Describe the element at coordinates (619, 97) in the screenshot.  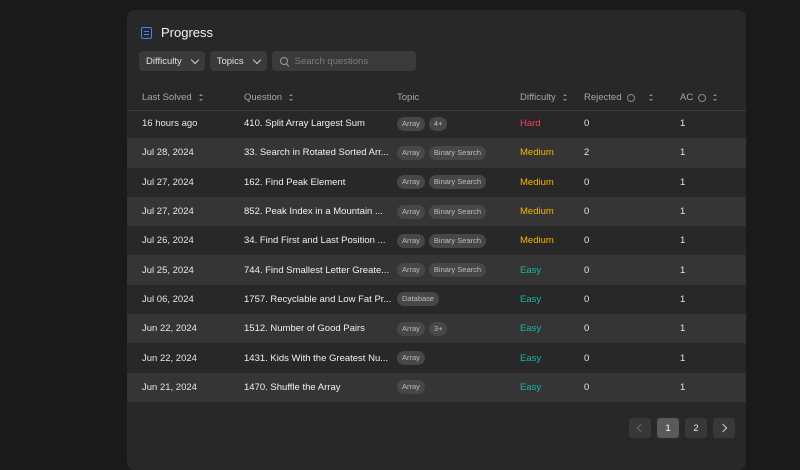
I see `col-rejected: Rejected` at that location.